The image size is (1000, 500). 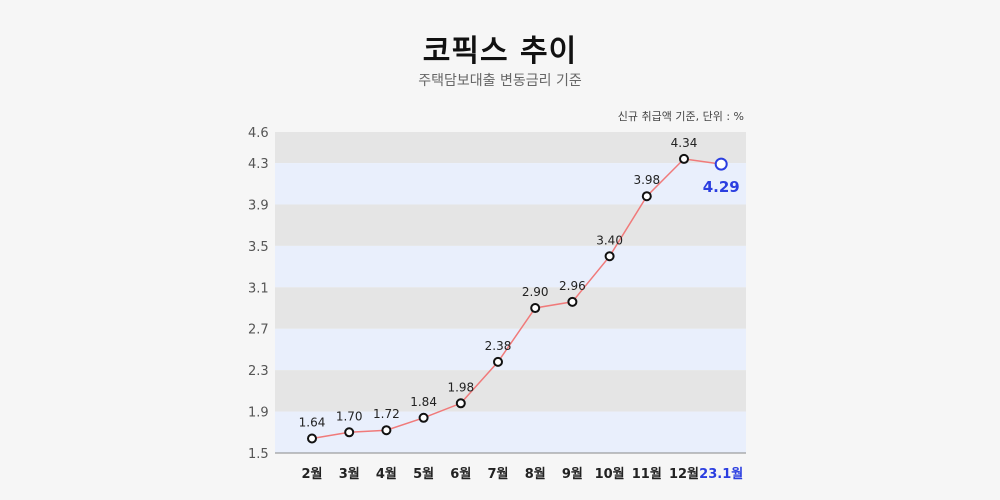 What do you see at coordinates (258, 133) in the screenshot?
I see `y-tick-label: 4.6` at bounding box center [258, 133].